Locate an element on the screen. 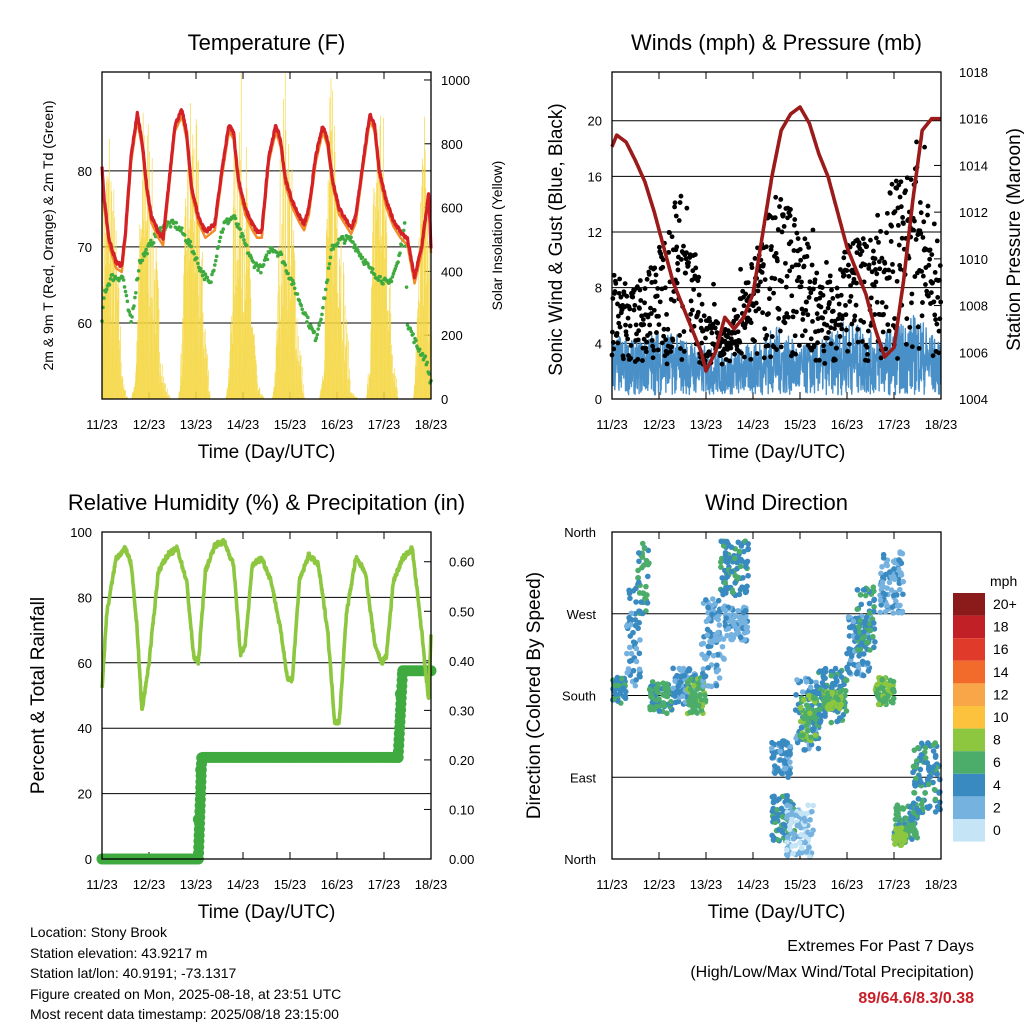 This screenshot has height=1025, width=1024. location-text: Location: Stony Brook is located at coordinates (185, 932).